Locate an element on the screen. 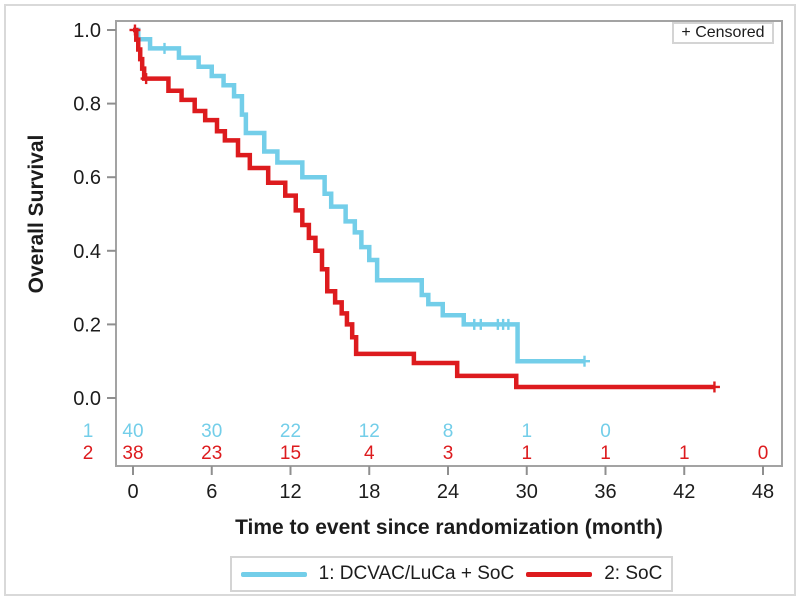  svg-text: 12 is located at coordinates (290, 492).